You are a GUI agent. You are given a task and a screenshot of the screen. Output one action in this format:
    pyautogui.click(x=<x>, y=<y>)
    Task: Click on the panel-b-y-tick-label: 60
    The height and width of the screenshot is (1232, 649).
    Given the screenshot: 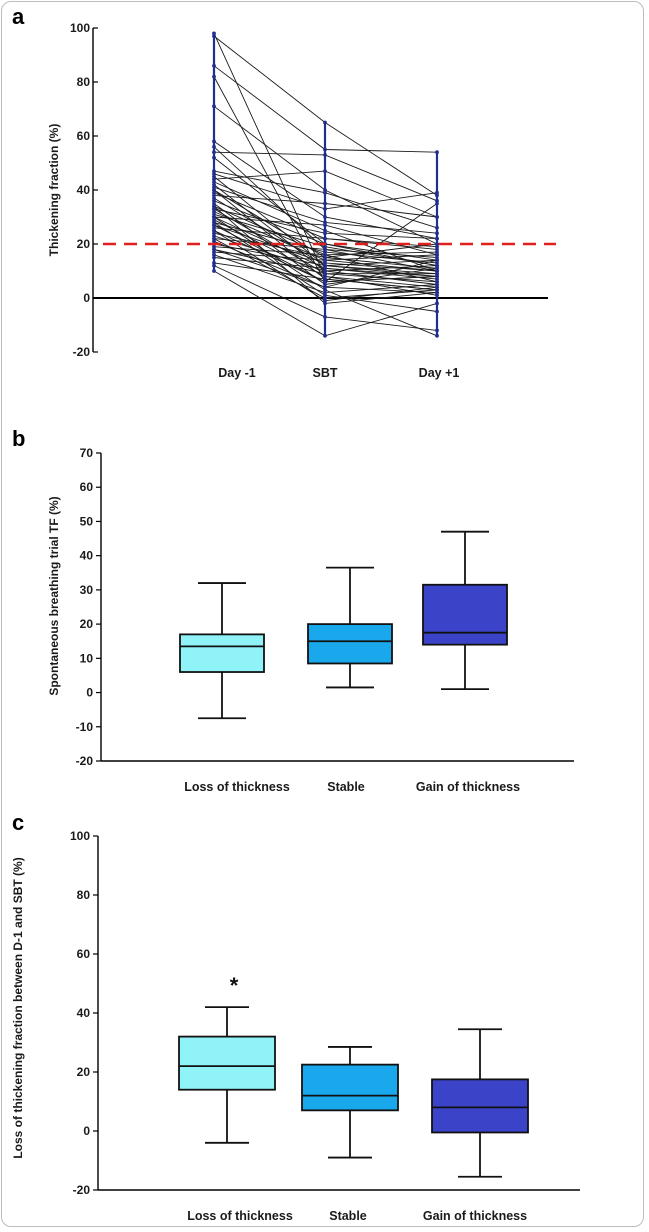 What is the action you would take?
    pyautogui.click(x=87, y=487)
    